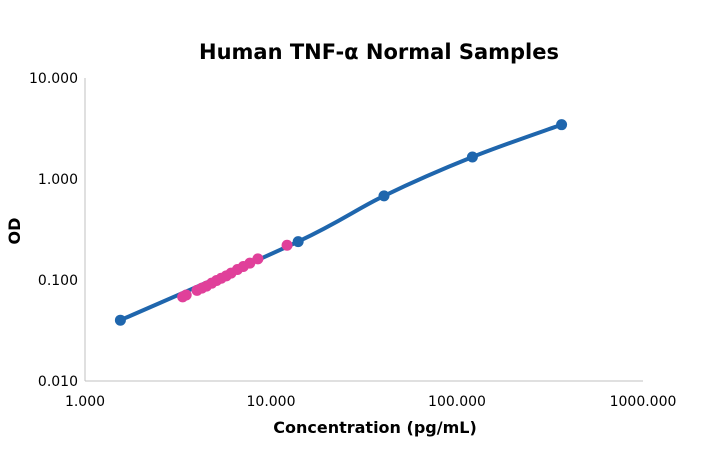  Describe the element at coordinates (58, 382) in the screenshot. I see `y-tick-label: 0.010` at that location.